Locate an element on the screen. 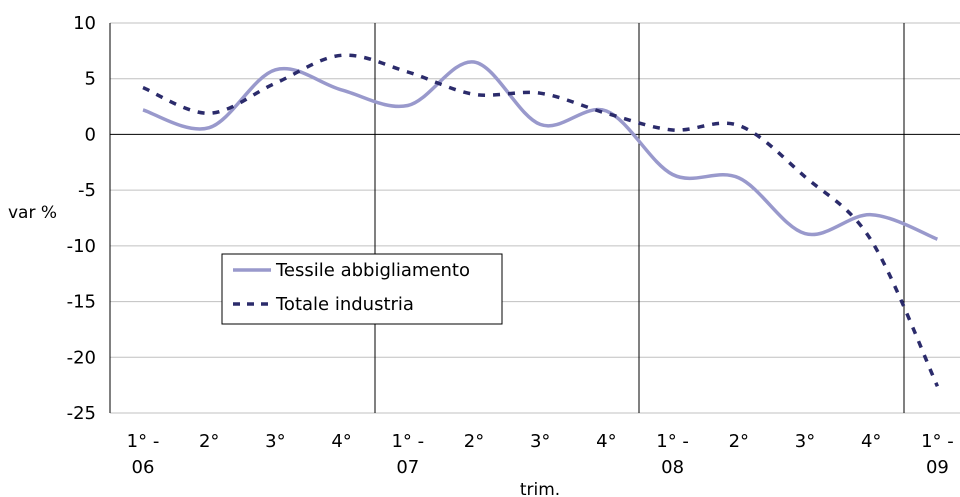 Image resolution: width=960 pixels, height=497 pixels. x-tick-year-label: 09 is located at coordinates (937, 467).